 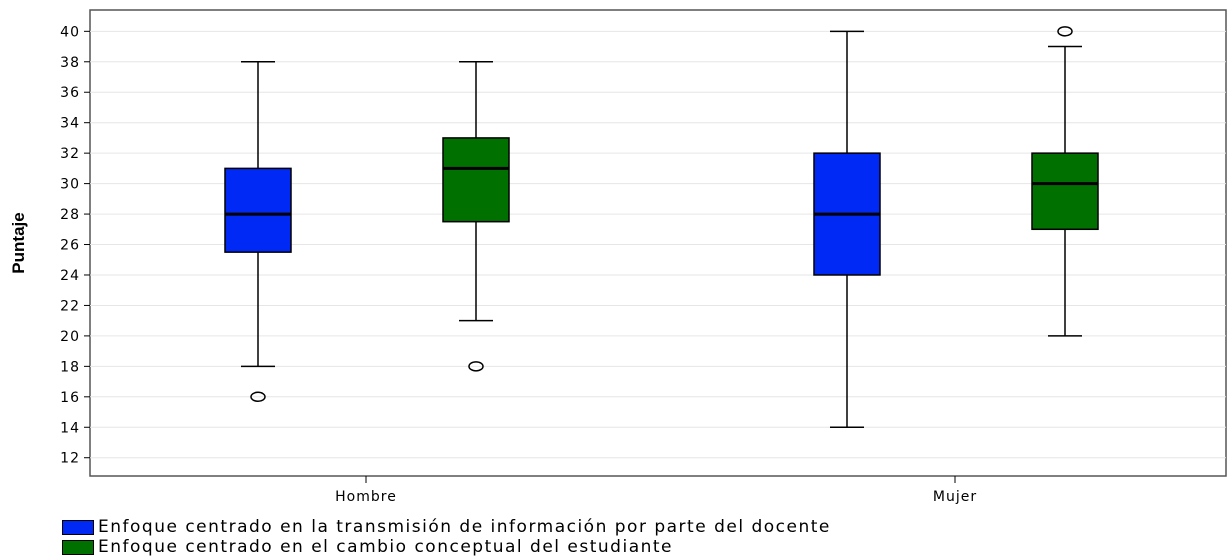 I want to click on x-axis: Hombre Mujer, so click(x=656, y=490).